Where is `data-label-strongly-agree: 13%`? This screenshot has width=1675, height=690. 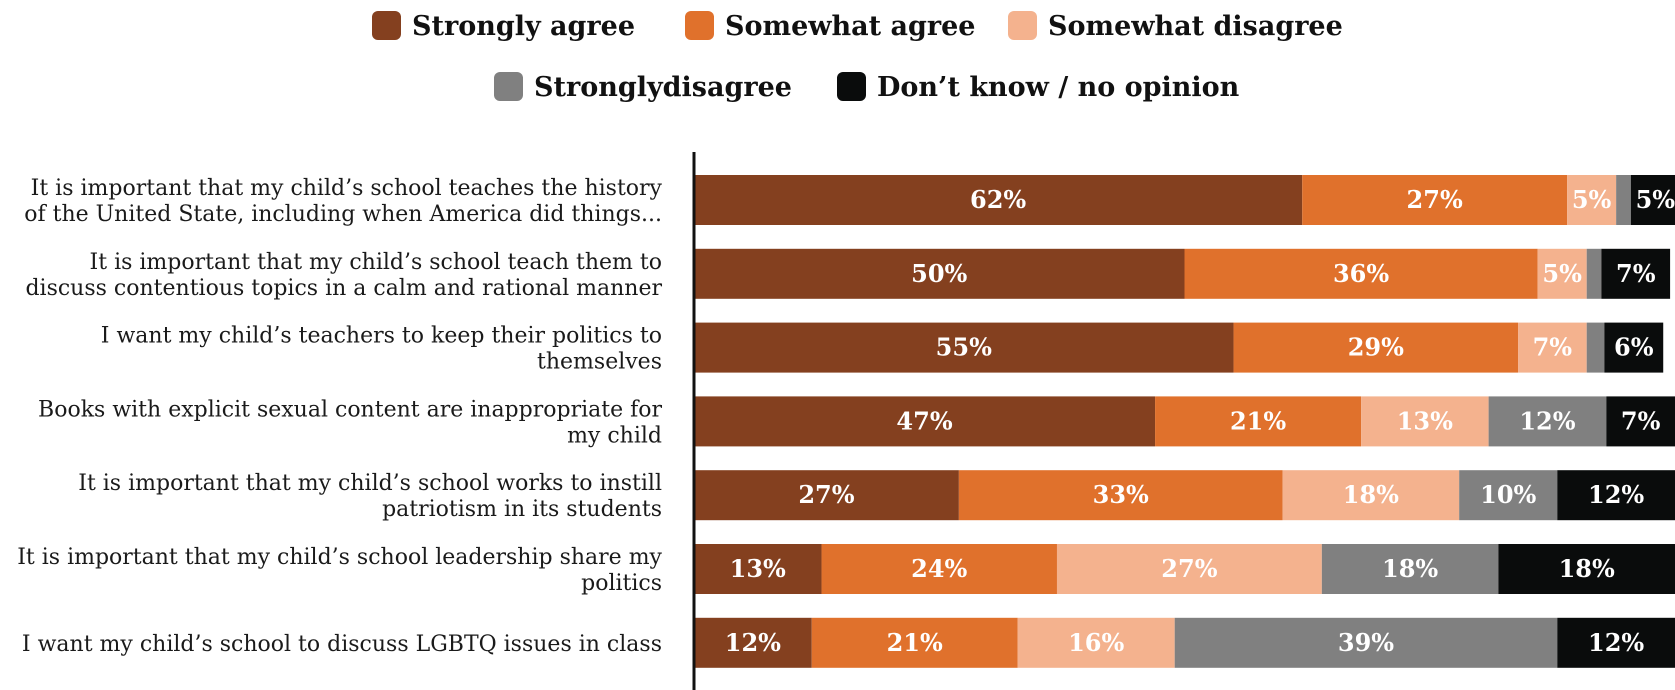
data-label-strongly-agree: 13% is located at coordinates (758, 568).